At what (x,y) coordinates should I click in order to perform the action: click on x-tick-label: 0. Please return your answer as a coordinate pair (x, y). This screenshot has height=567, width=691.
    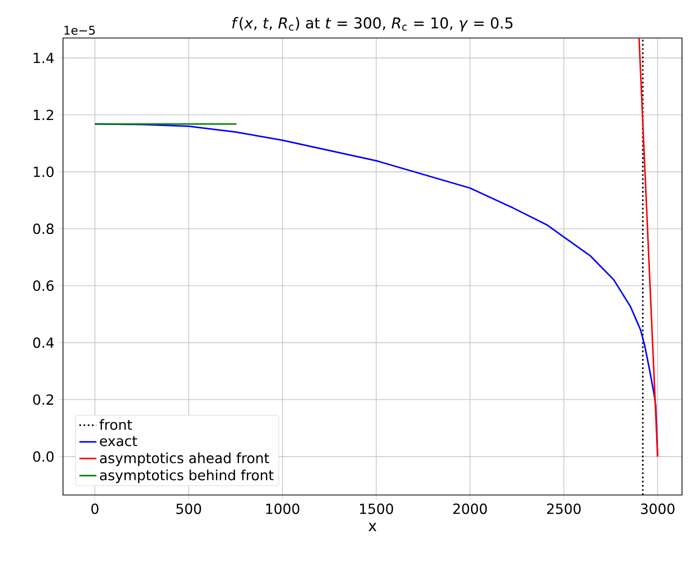
    Looking at the image, I should click on (94, 509).